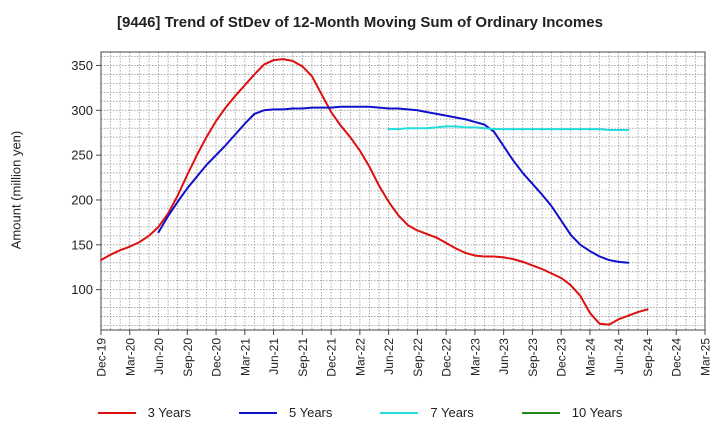  Describe the element at coordinates (82, 289) in the screenshot. I see `y-tick-label: 100` at that location.